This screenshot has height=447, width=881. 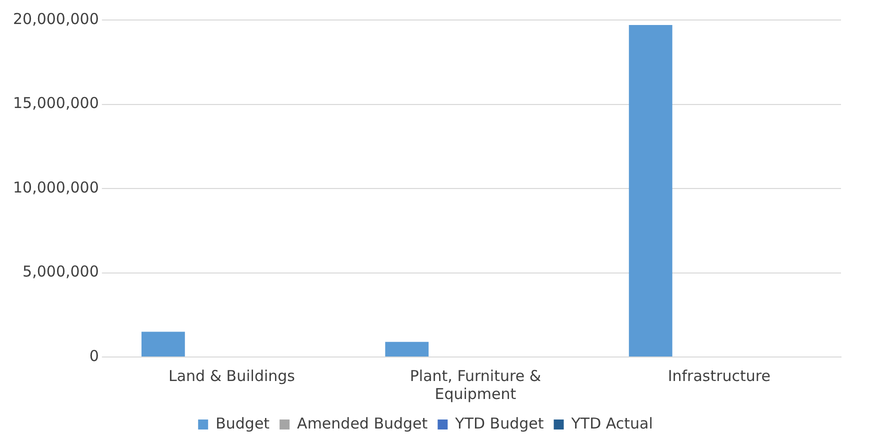 What do you see at coordinates (719, 375) in the screenshot?
I see `x-tick-label: Infrastructure` at bounding box center [719, 375].